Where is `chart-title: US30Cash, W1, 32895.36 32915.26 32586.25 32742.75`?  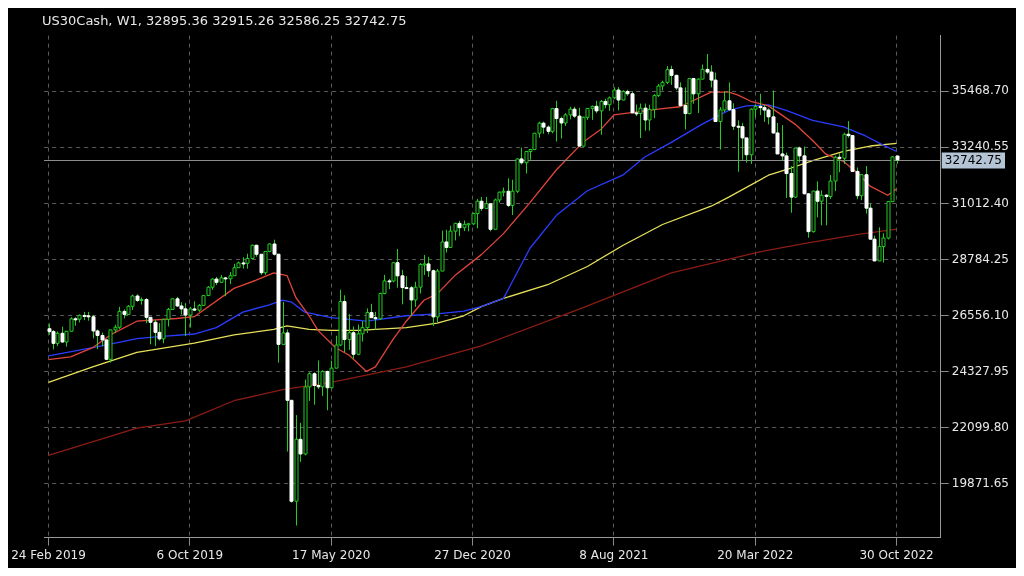
chart-title: US30Cash, W1, 32895.36 32915.26 32586.25 32742.75 is located at coordinates (224, 21).